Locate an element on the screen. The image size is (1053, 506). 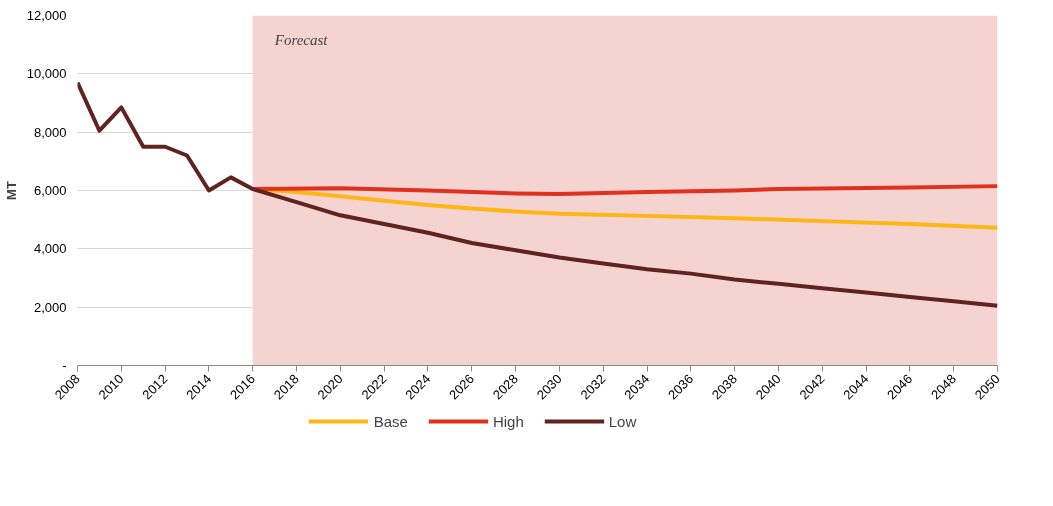
y-tick-label: - is located at coordinates (64, 365).